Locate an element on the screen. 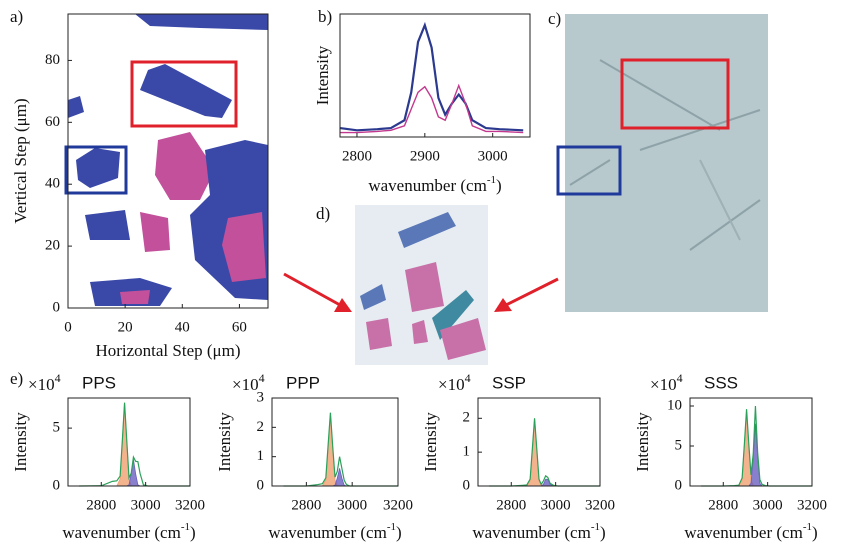 Image resolution: width=842 pixels, height=546 pixels. map-image is located at coordinates (166, 161).